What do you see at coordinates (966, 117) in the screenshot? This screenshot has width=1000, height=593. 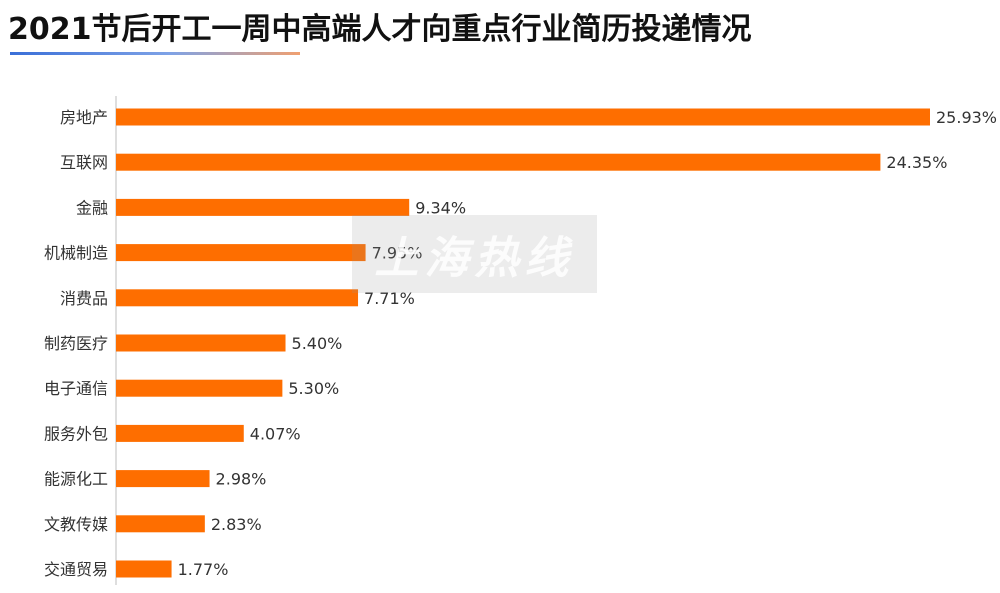 I see `value-label: 25.93%` at bounding box center [966, 117].